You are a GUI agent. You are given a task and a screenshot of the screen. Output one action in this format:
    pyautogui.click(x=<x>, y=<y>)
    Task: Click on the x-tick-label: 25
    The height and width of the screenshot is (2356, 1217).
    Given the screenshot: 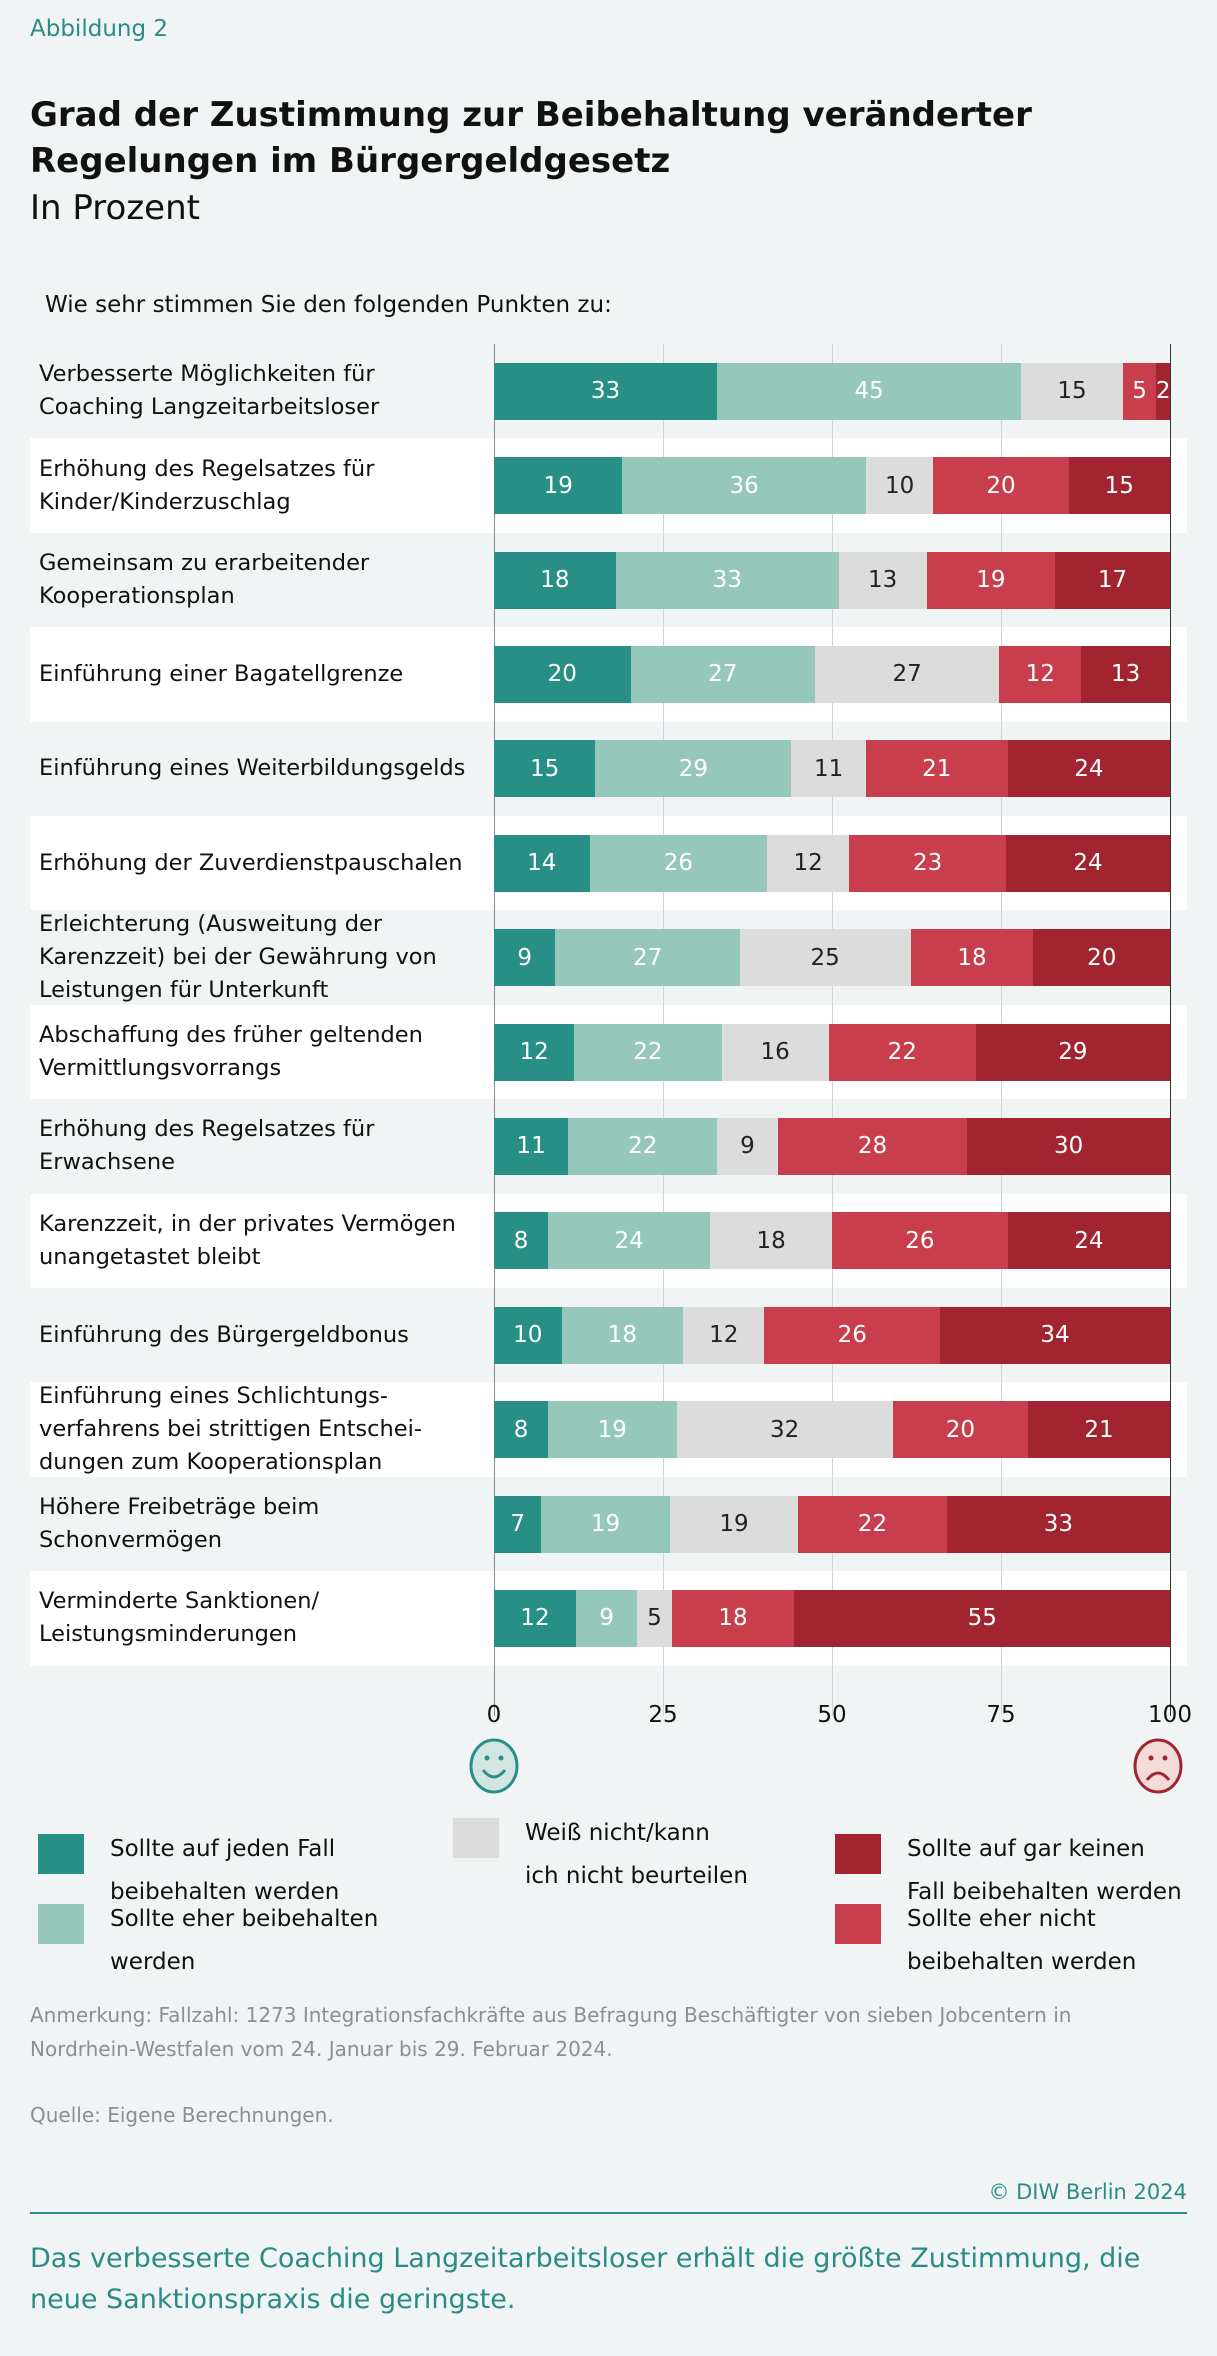 What is the action you would take?
    pyautogui.click(x=663, y=1714)
    